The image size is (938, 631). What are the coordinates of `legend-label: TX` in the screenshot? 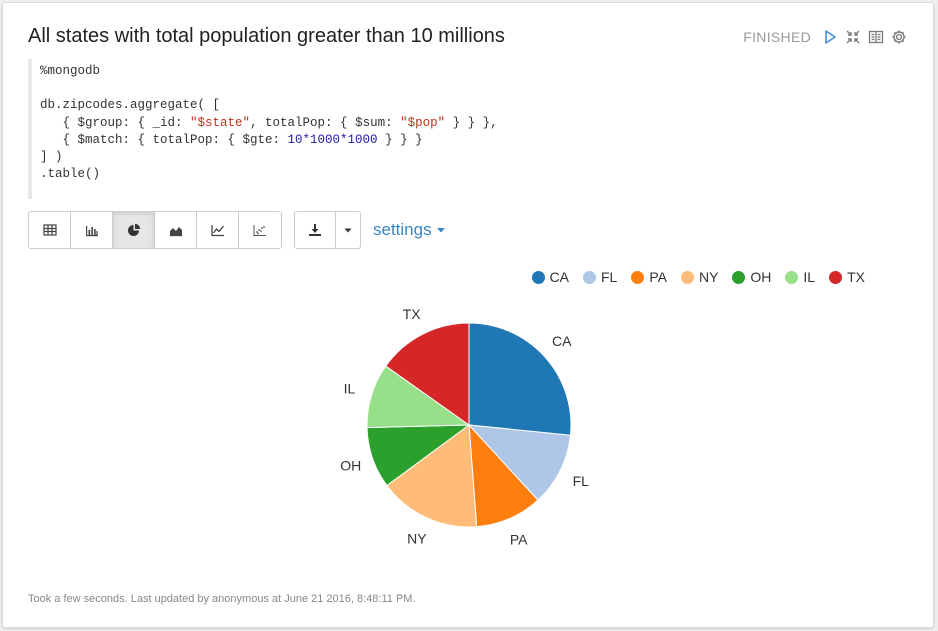 It's located at (856, 277).